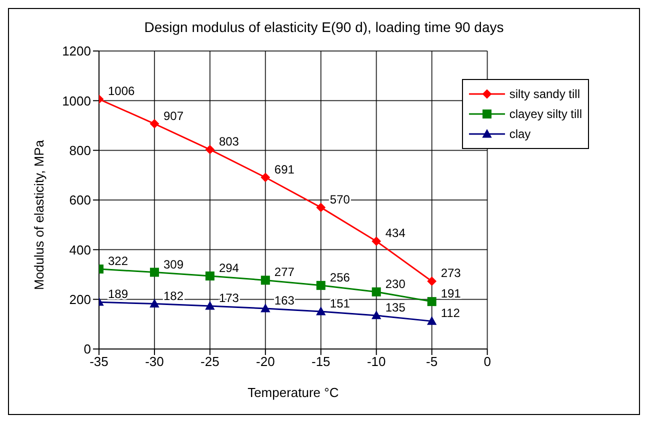 This screenshot has width=647, height=421. Describe the element at coordinates (451, 293) in the screenshot. I see `data-label: 191` at that location.